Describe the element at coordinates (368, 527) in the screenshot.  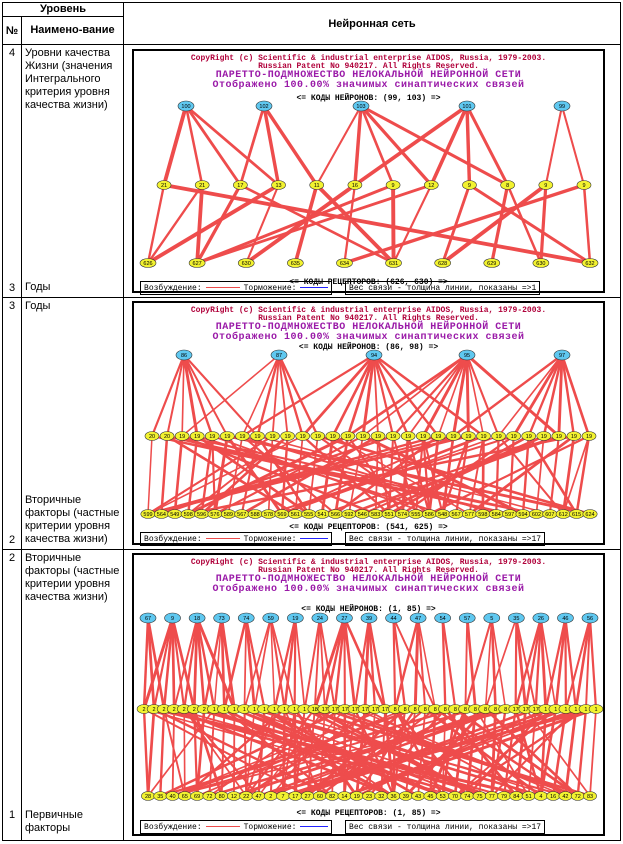
I see `receptor-codes-line: <= КОДЫ РЕЦЕПТОРОВ: (541, 625) =>` at that location.